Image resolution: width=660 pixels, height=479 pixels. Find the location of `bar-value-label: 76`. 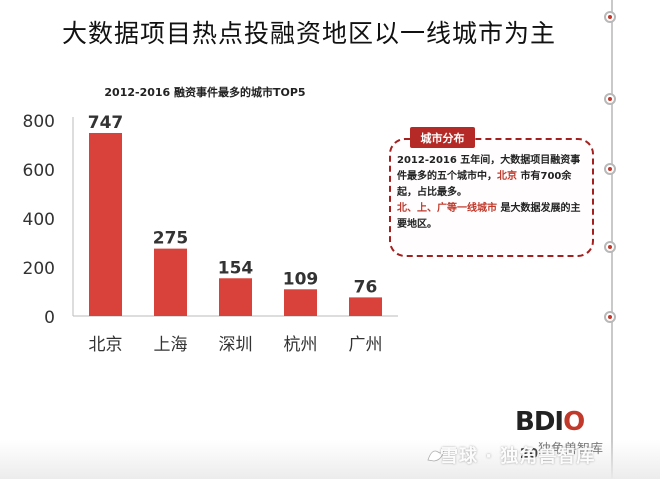

bar-value-label: 76 is located at coordinates (366, 287).